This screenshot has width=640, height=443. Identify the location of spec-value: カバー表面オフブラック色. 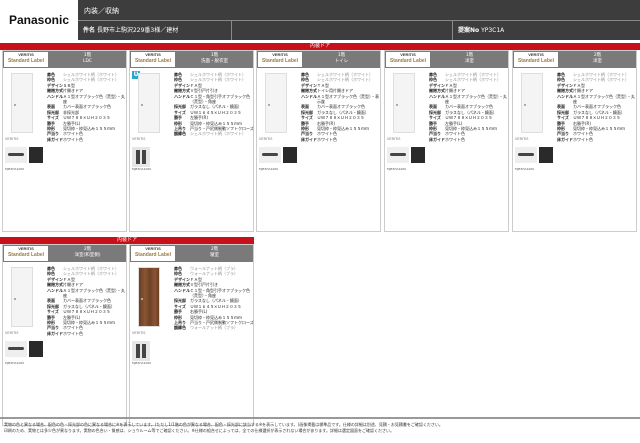
(87, 107).